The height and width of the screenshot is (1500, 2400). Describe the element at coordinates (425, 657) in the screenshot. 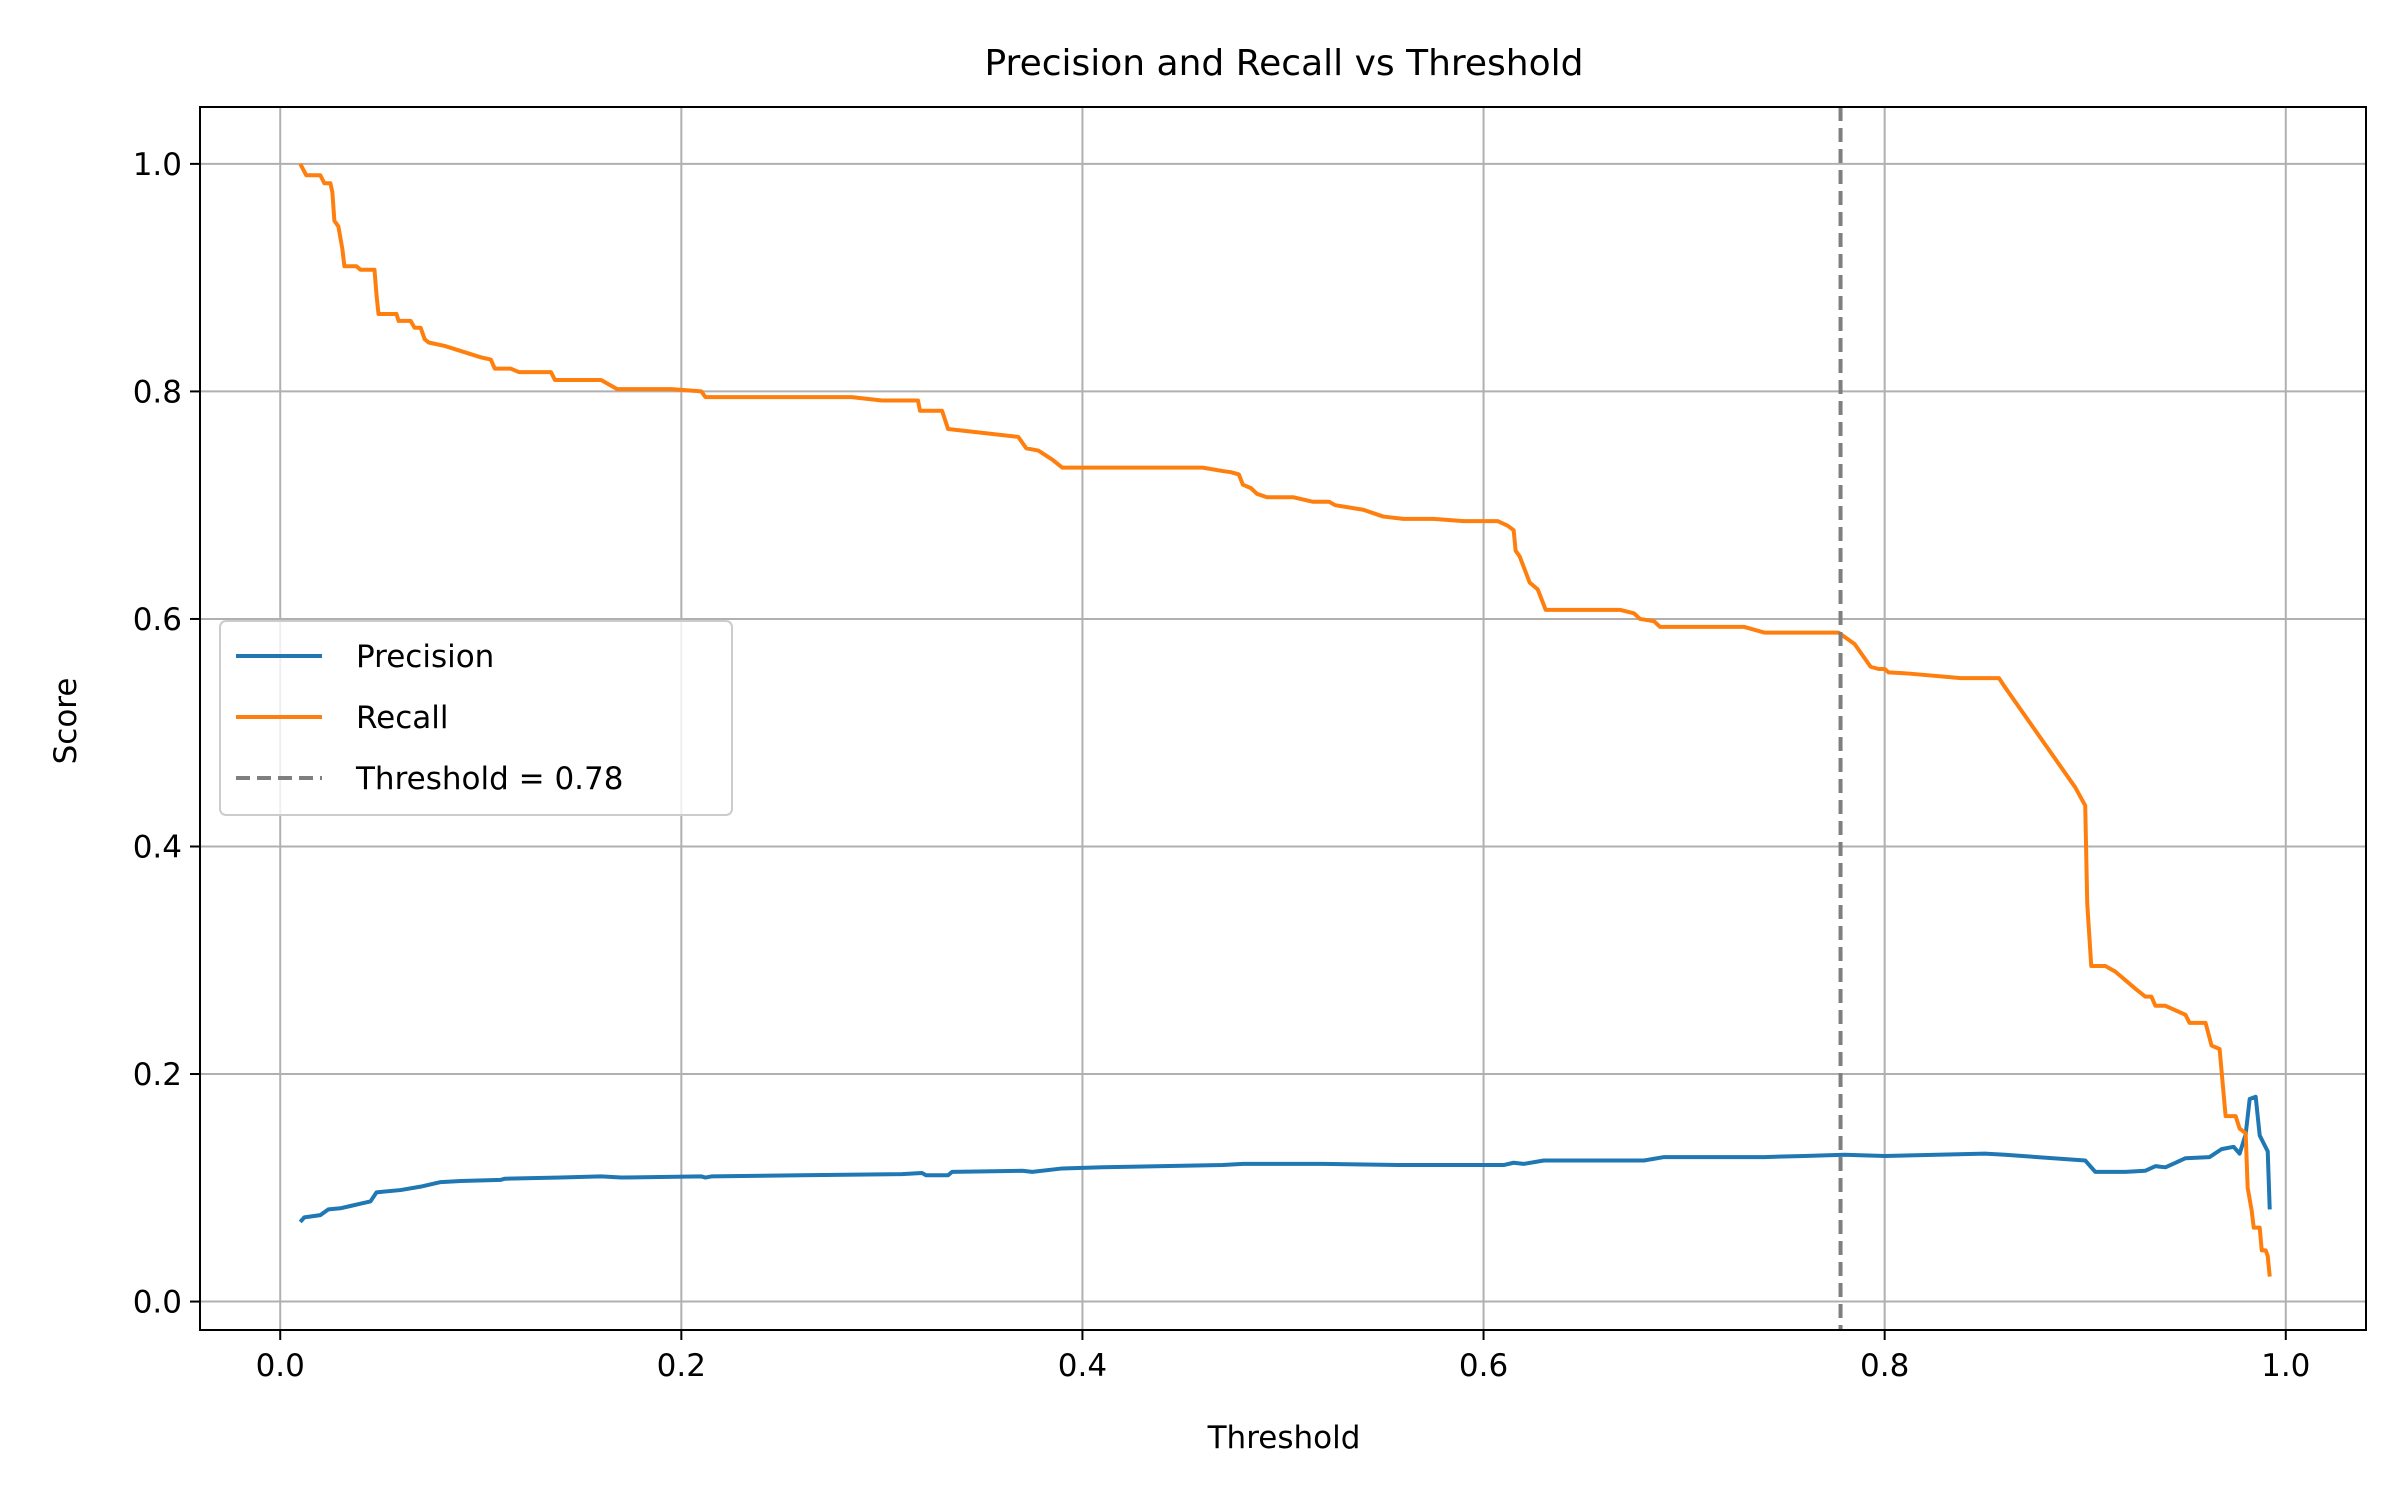

I see `legend-label-precision: Precision` at that location.